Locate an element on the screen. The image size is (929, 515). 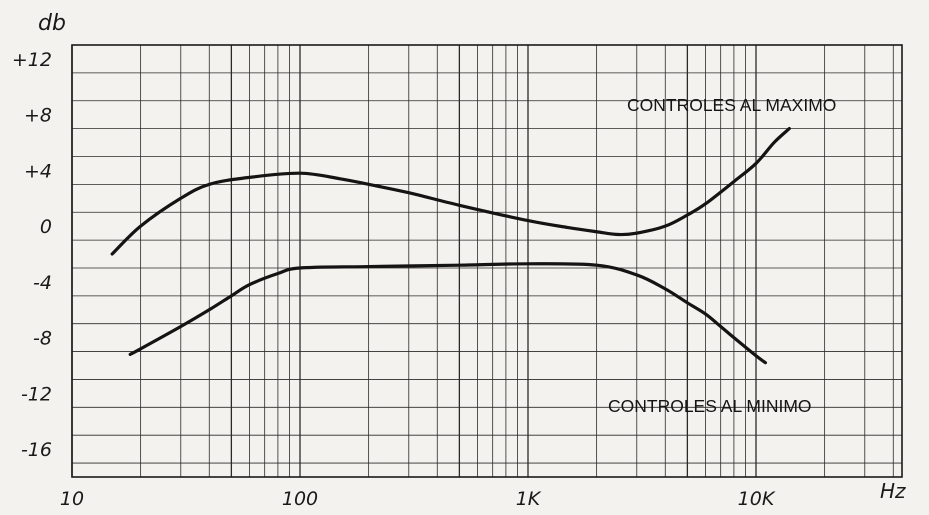
annotation-controles-al-maximo: CONTROLES AL MAXIMO is located at coordinates (731, 105).